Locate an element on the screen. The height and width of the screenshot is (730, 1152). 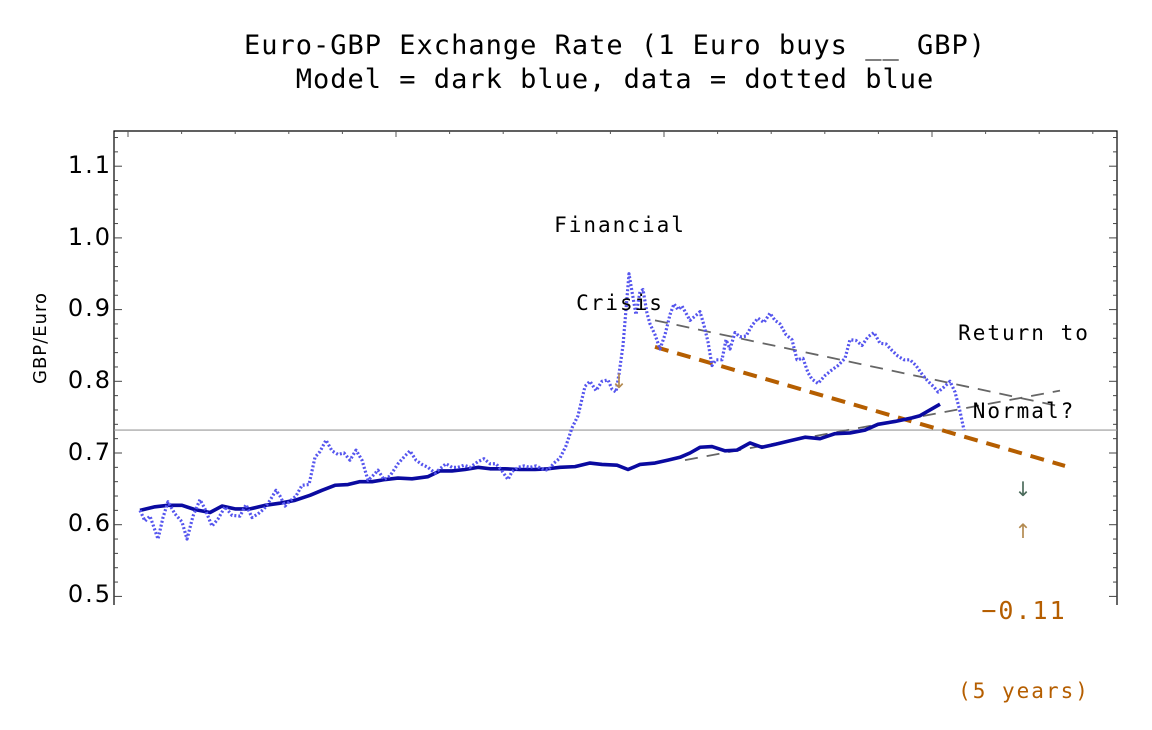
trend-line-projected-decline is located at coordinates (860, 406).